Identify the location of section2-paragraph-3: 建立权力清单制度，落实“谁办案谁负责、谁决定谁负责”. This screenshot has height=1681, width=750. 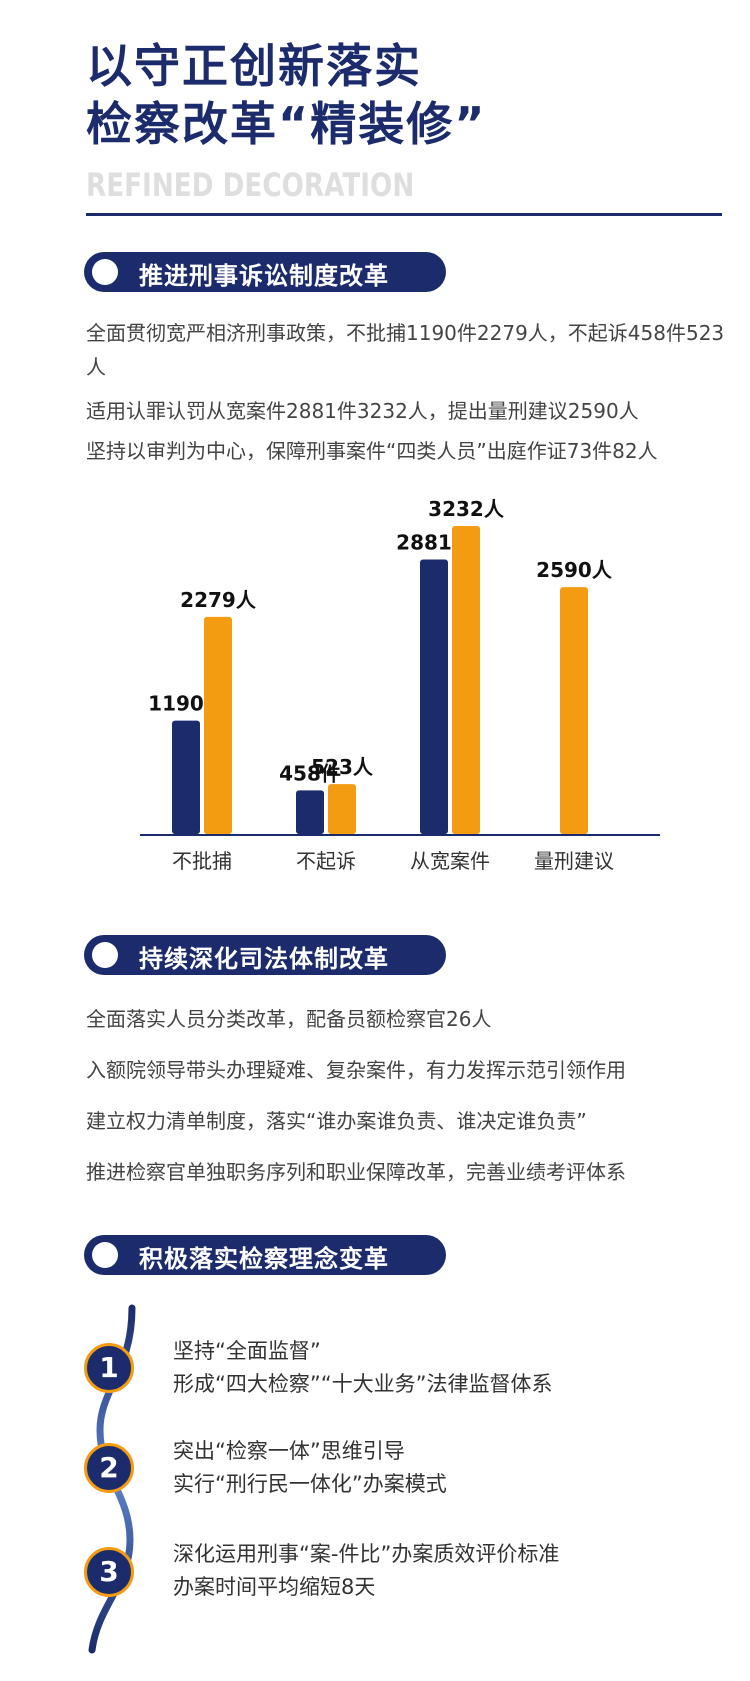
(336, 1121).